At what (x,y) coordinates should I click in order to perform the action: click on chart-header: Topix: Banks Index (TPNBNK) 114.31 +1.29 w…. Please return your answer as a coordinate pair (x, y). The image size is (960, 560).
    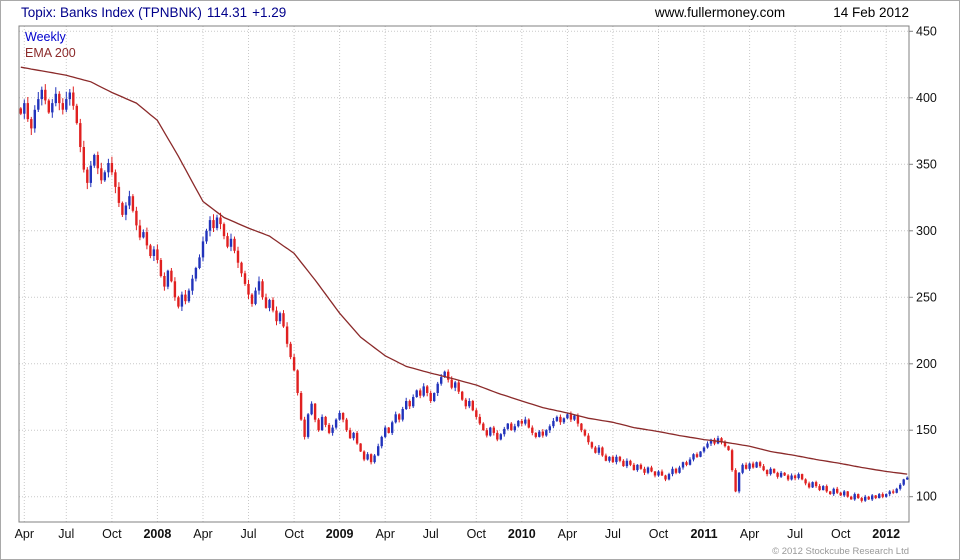
    Looking at the image, I should click on (465, 12).